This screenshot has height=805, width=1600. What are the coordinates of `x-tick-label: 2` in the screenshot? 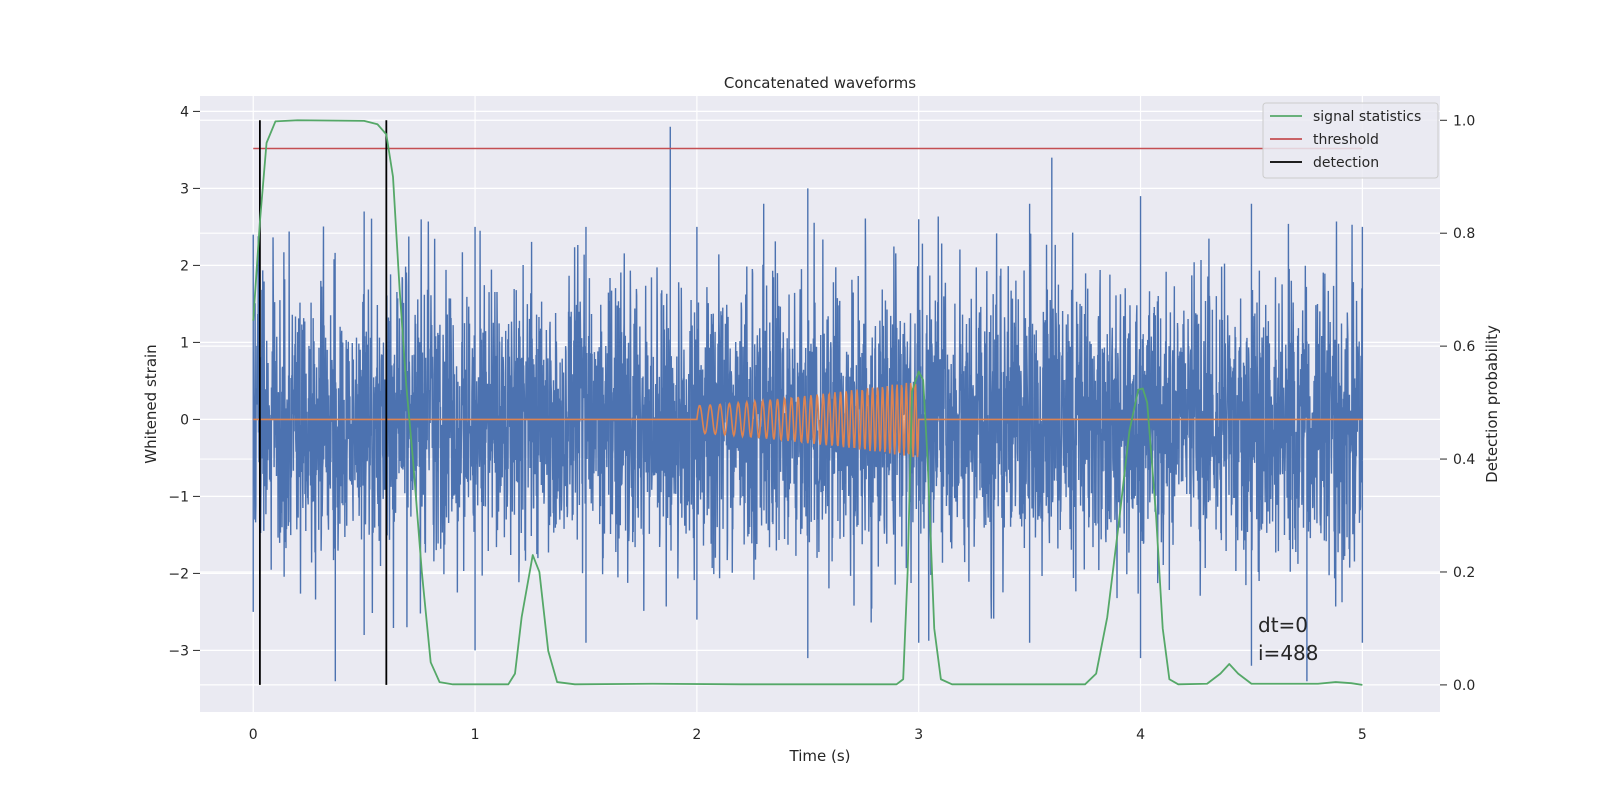 It's located at (696, 735).